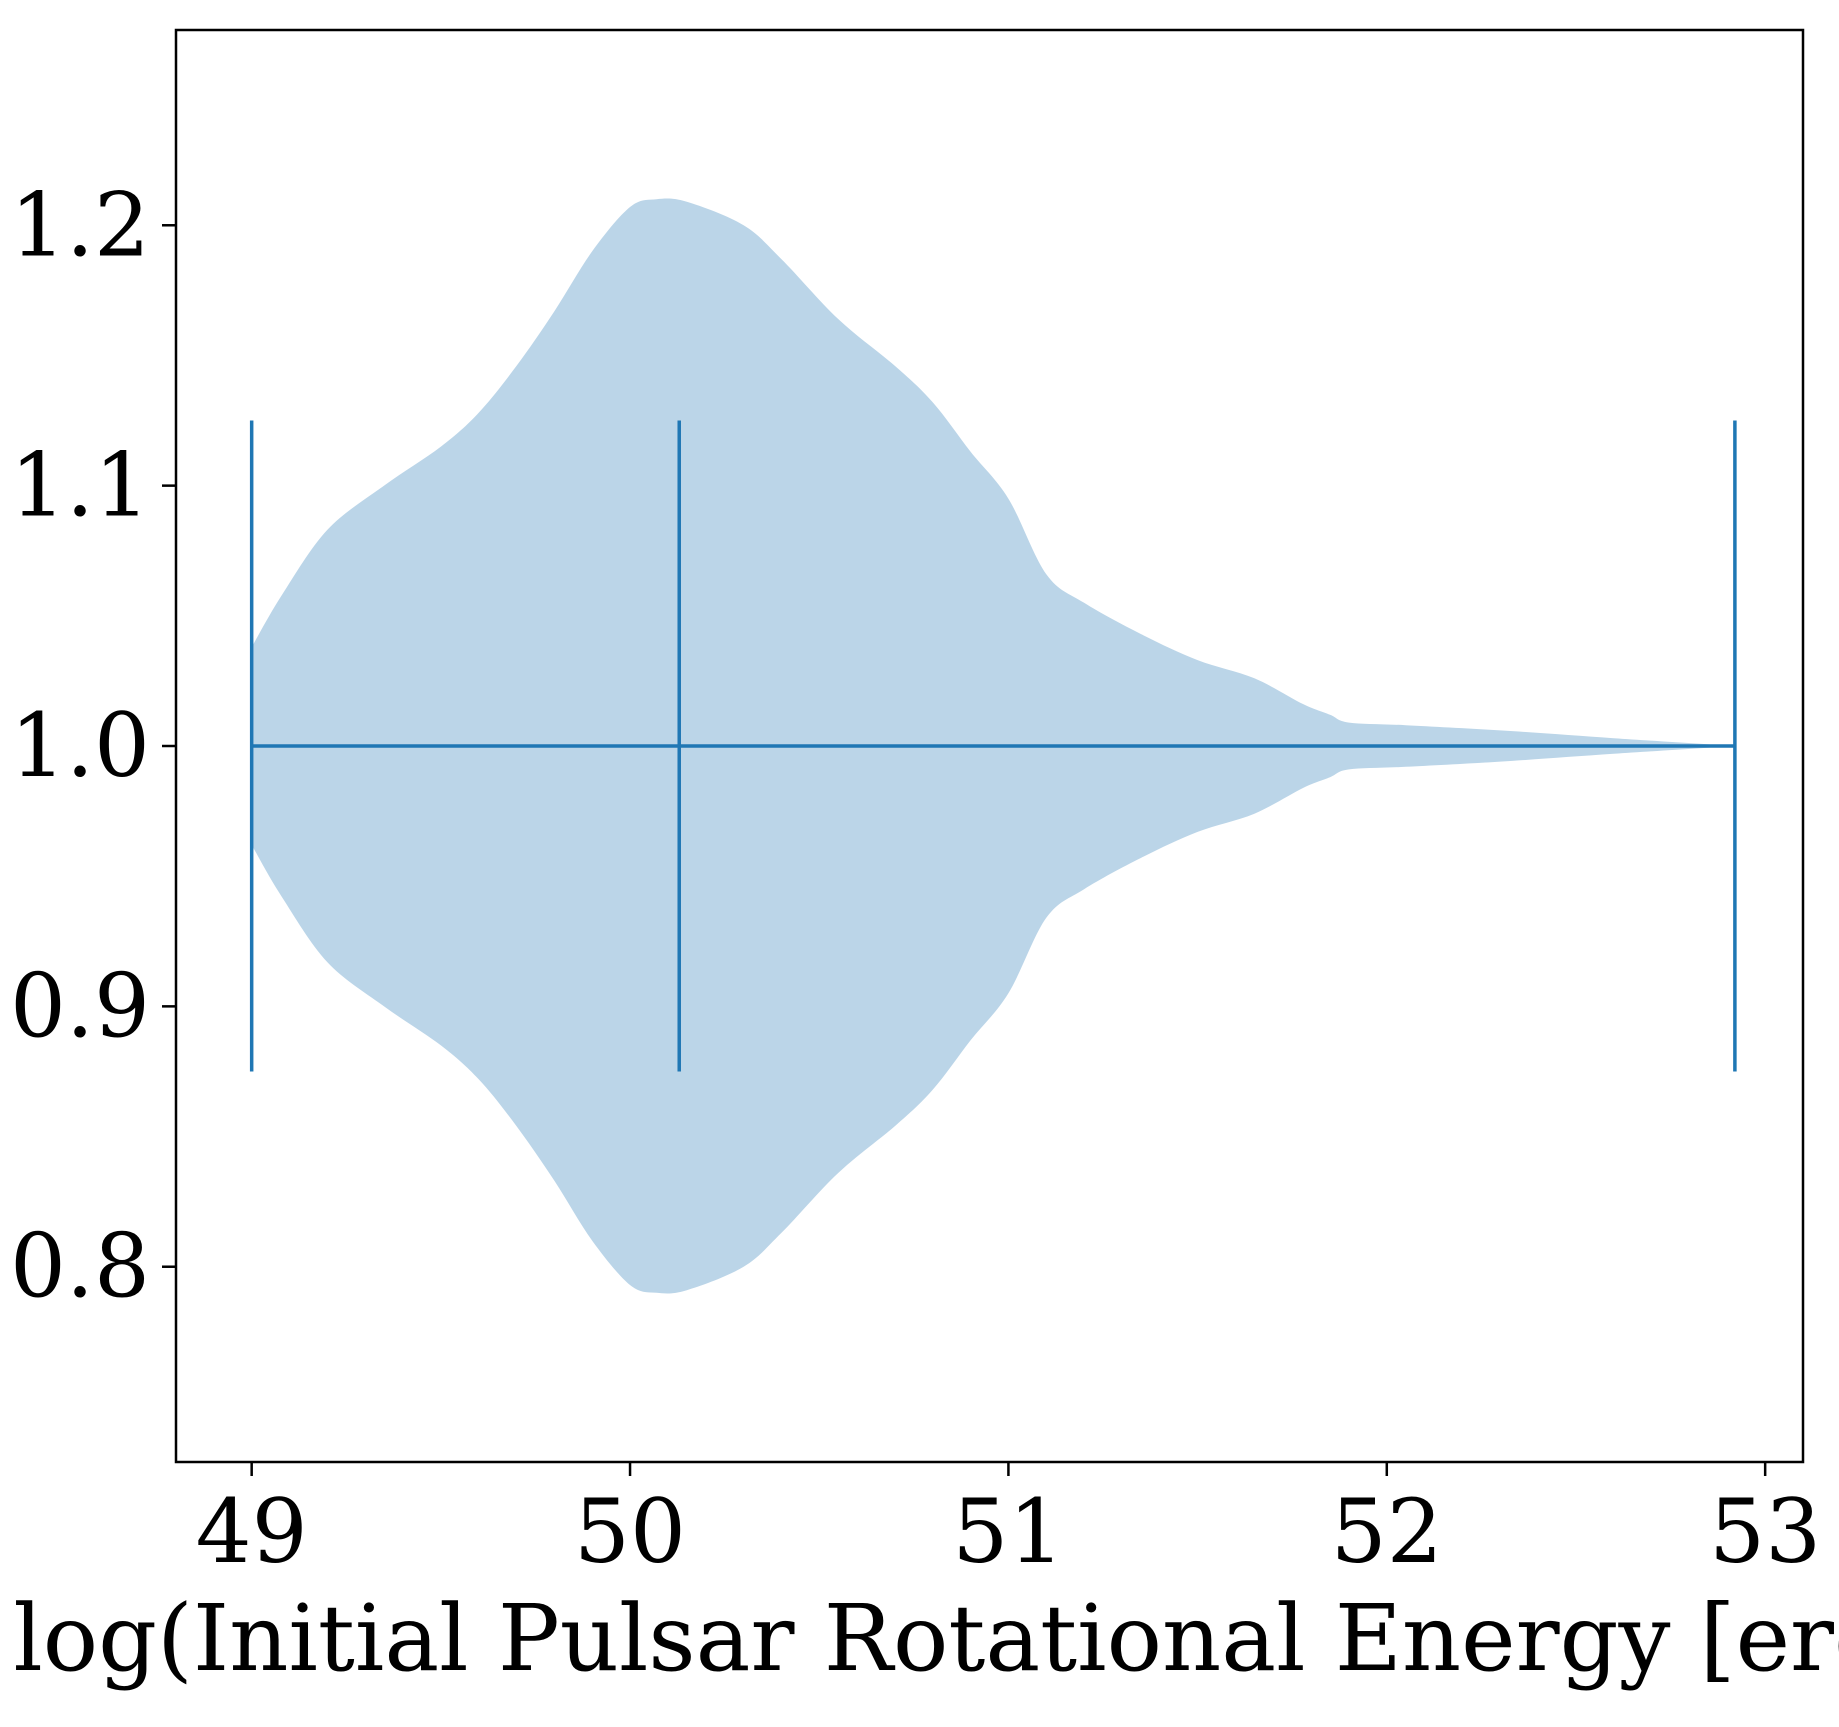  Describe the element at coordinates (80, 745) in the screenshot. I see `y-tick-label: 1.0` at that location.